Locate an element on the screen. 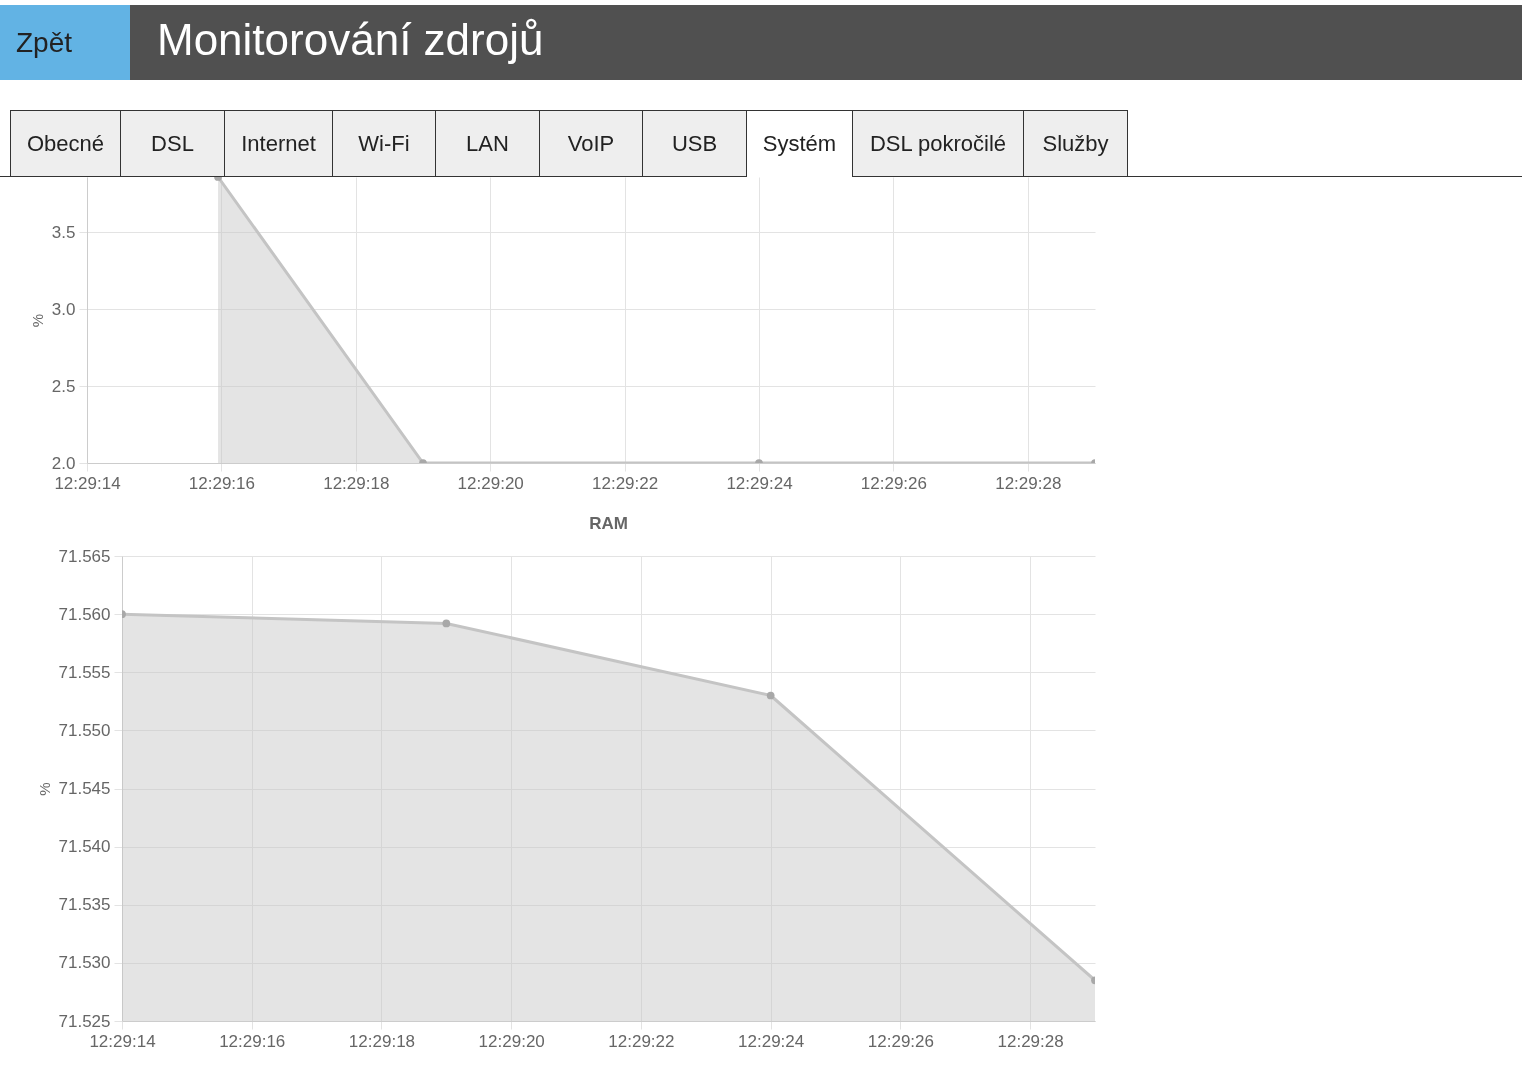 The image size is (1522, 1065). y-tick-label: 3.5 is located at coordinates (63, 232).